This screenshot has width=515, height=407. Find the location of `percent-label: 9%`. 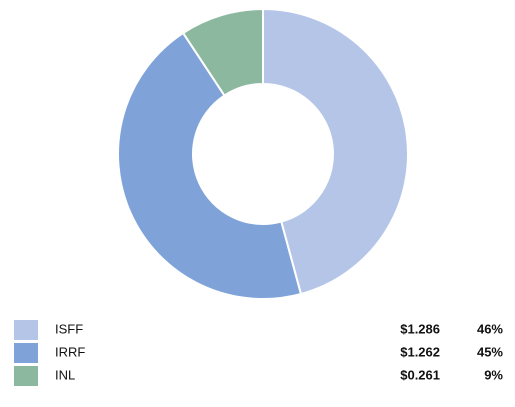

percent-label: 9% is located at coordinates (493, 374).